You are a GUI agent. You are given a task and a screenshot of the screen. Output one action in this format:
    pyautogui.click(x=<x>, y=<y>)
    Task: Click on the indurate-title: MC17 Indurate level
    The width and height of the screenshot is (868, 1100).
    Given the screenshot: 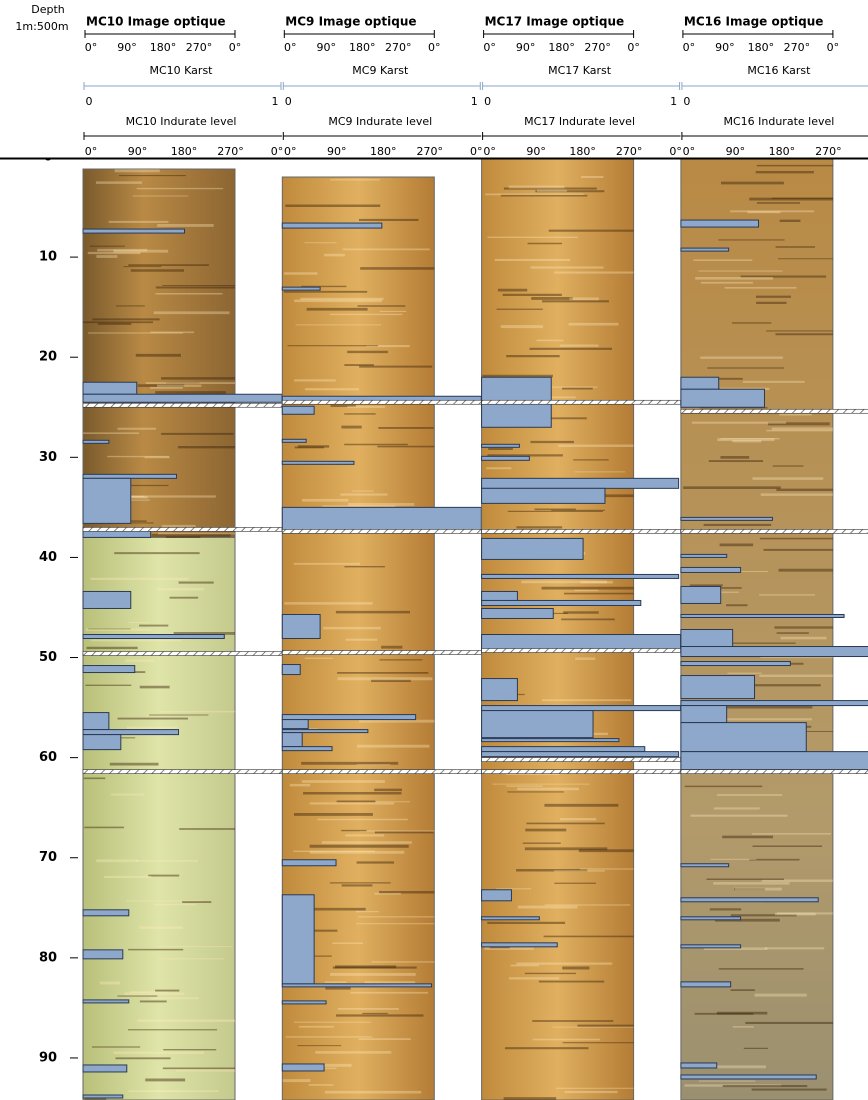 What is the action you would take?
    pyautogui.click(x=579, y=121)
    